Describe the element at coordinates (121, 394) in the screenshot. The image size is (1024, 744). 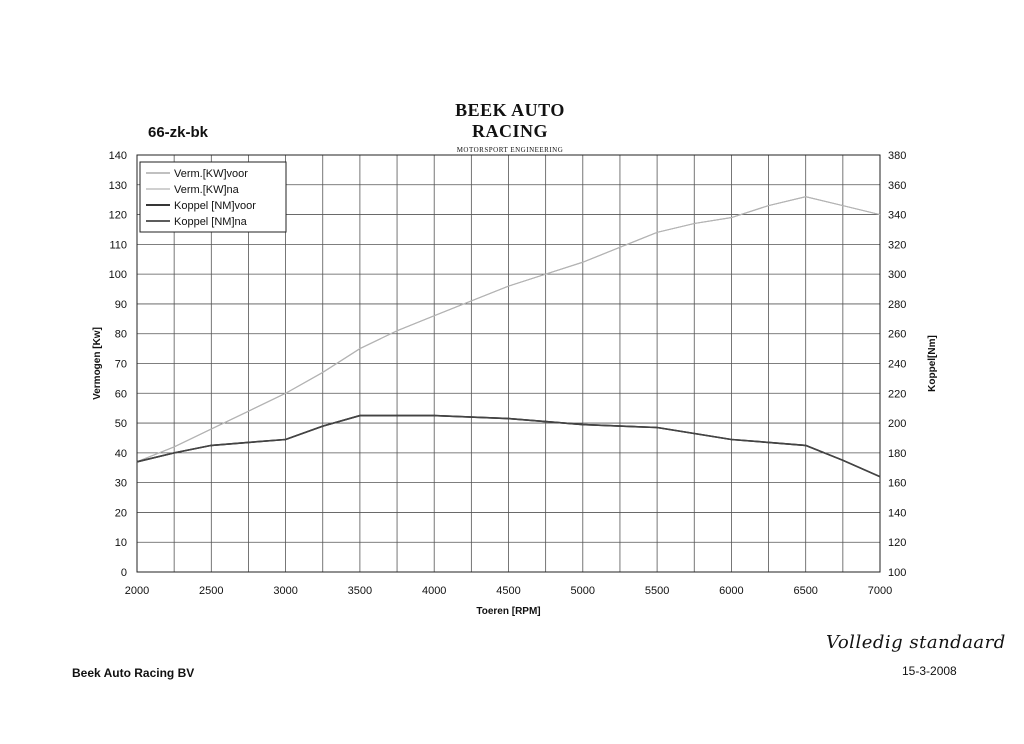
I see `y-tick-label: 60` at that location.